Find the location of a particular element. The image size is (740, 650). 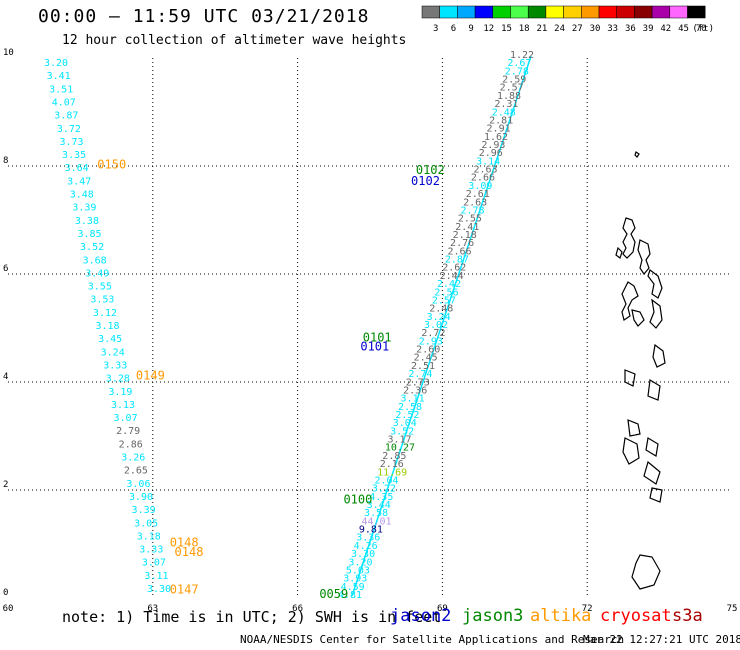

legend-tick-label: 6 is located at coordinates (453, 29).